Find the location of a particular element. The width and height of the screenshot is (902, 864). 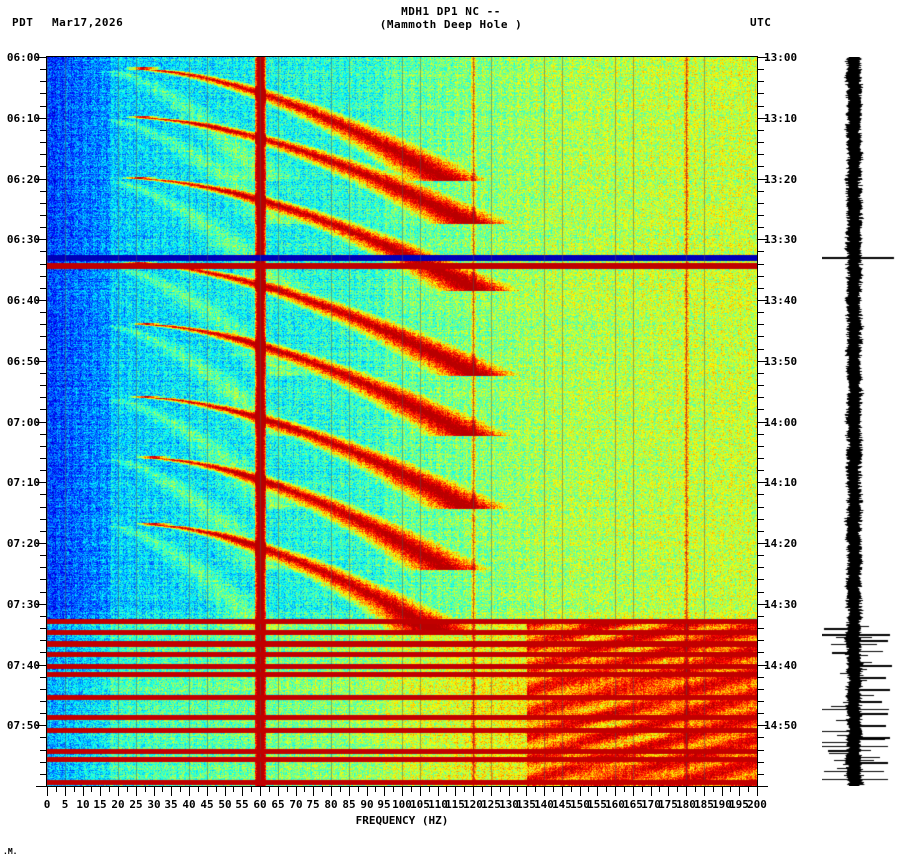

time-label-right: 13:10 is located at coordinates (781, 118).